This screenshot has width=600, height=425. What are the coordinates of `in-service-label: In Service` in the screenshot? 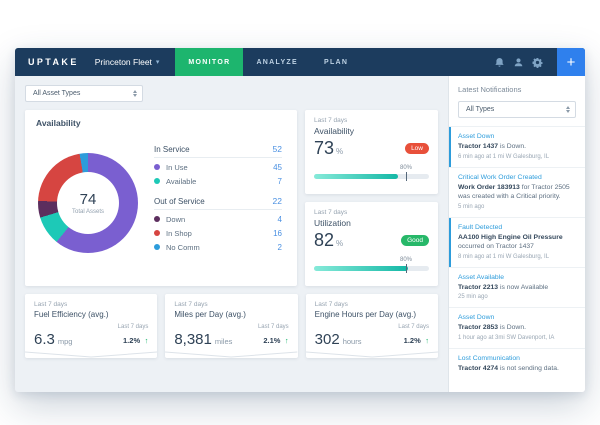 It's located at (172, 149).